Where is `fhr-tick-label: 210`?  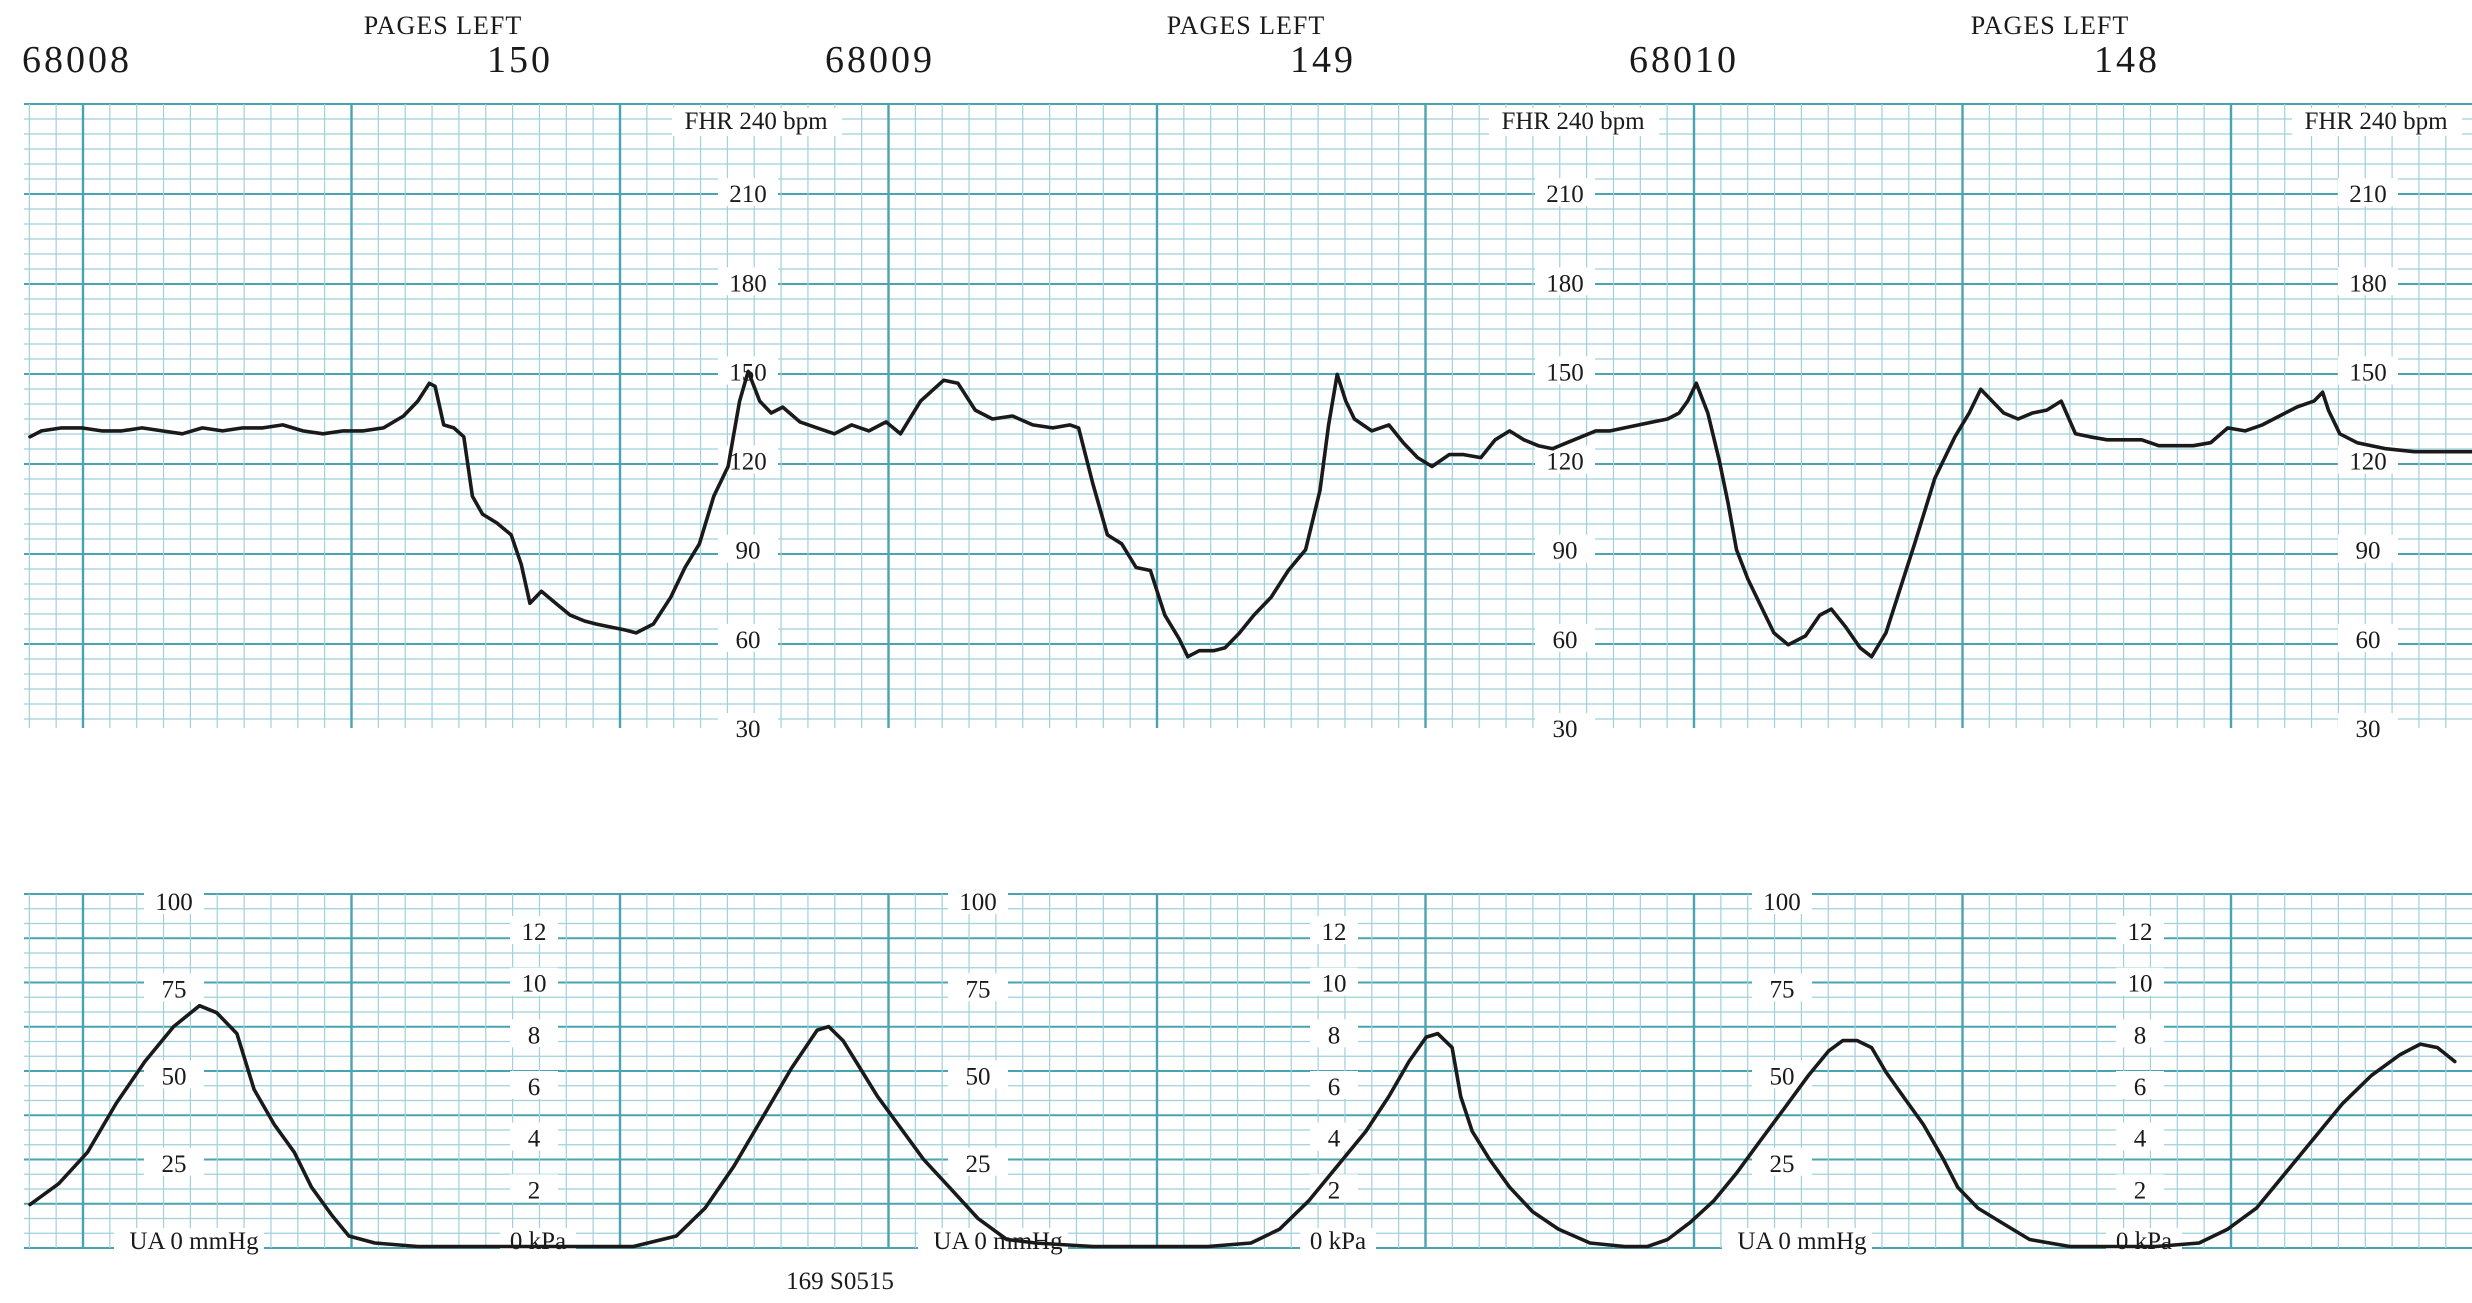 fhr-tick-label: 210 is located at coordinates (2368, 194).